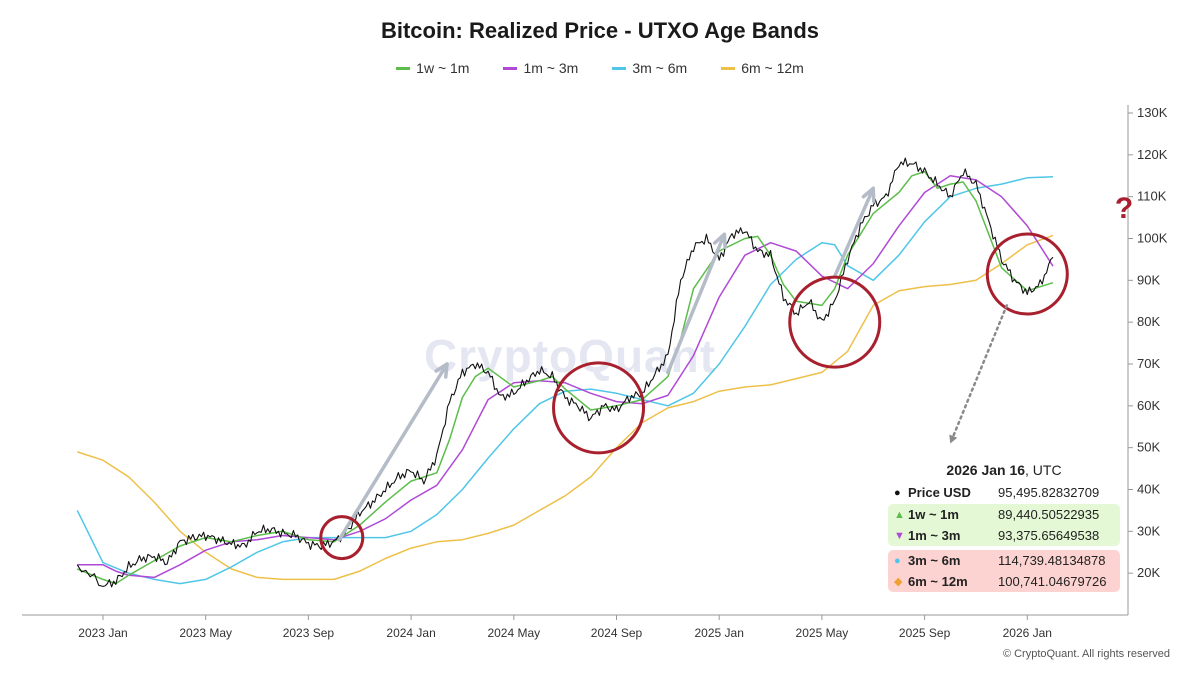 The height and width of the screenshot is (675, 1200). Describe the element at coordinates (1148, 405) in the screenshot. I see `y-tick-label: 60K` at that location.